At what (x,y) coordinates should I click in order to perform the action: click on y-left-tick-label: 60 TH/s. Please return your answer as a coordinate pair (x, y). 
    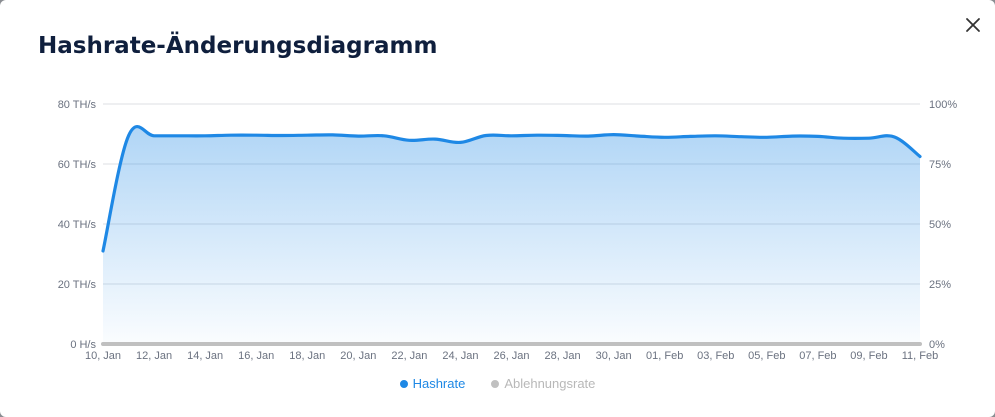
    Looking at the image, I should click on (77, 165).